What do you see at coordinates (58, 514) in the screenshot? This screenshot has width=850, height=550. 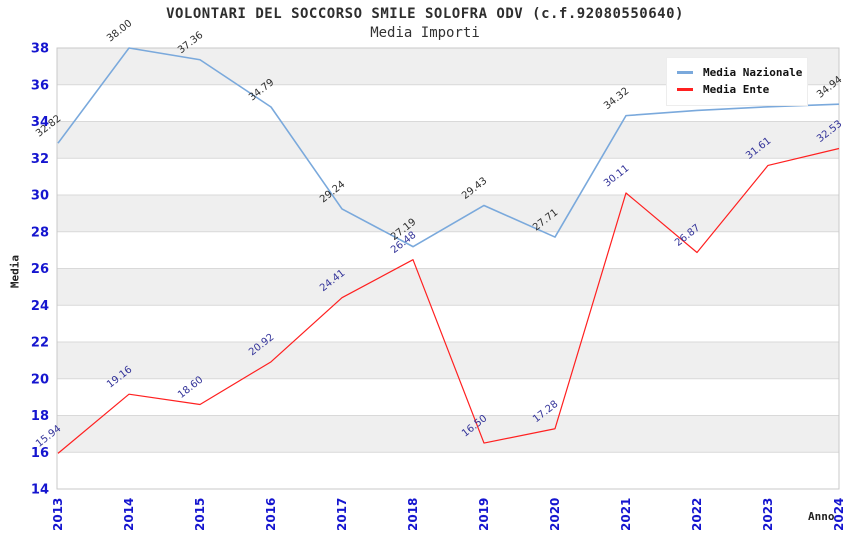 I see `x-tick-label: 2013` at bounding box center [58, 514].